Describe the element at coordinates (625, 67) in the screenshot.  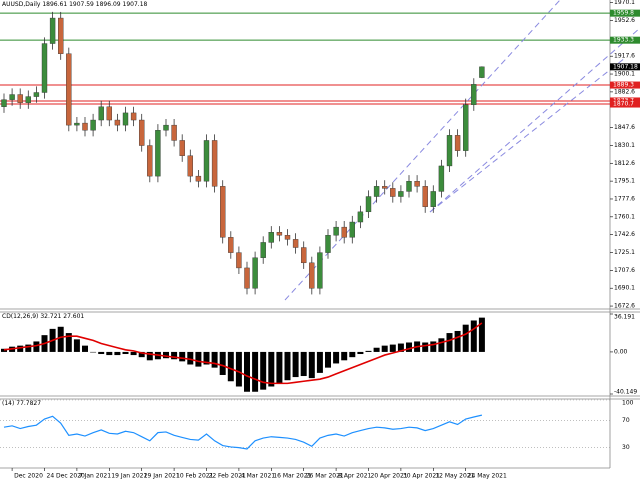
I see `last-price-box` at that location.